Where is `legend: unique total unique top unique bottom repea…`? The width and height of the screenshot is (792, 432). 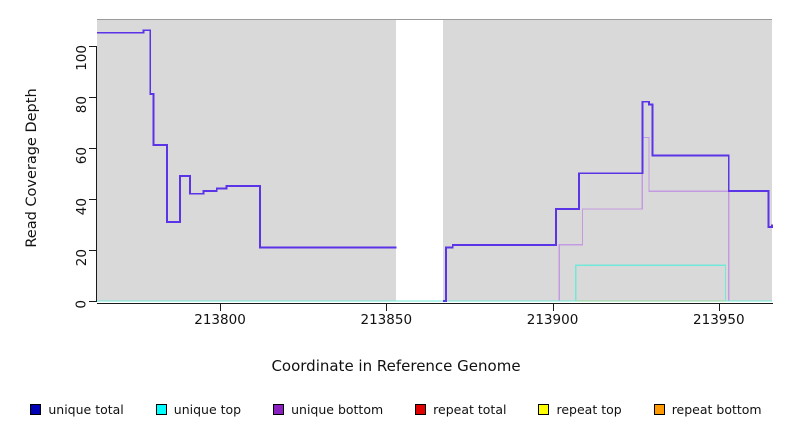 legend: unique total unique top unique bottom repea… is located at coordinates (396, 409).